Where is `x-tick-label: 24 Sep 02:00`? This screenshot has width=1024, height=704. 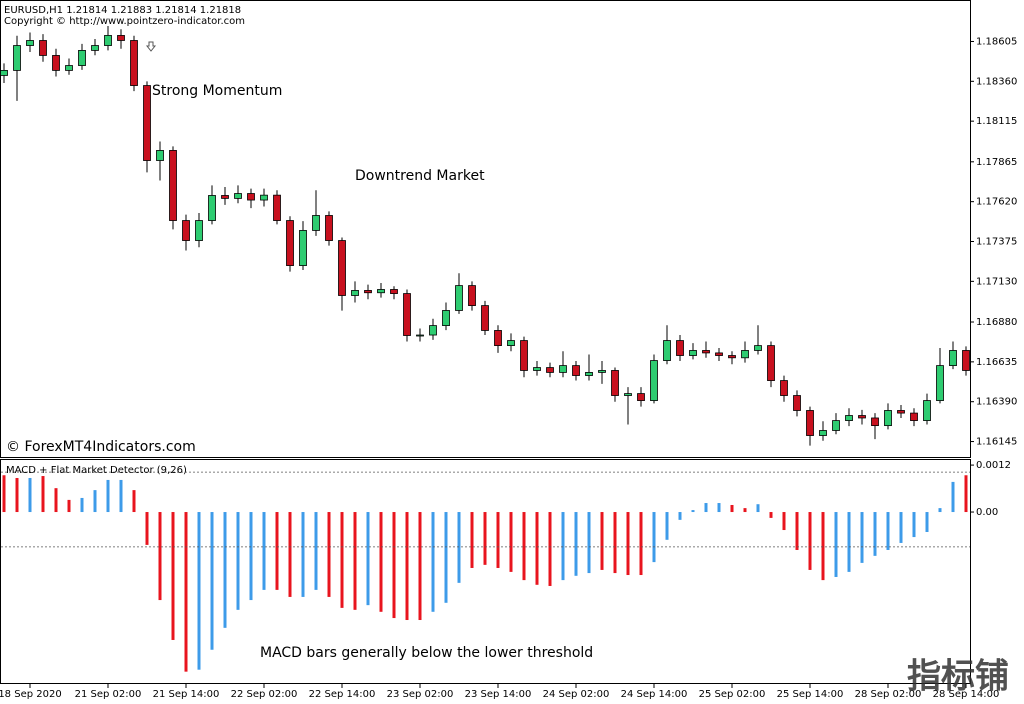 x-tick-label: 24 Sep 02:00 is located at coordinates (576, 694).